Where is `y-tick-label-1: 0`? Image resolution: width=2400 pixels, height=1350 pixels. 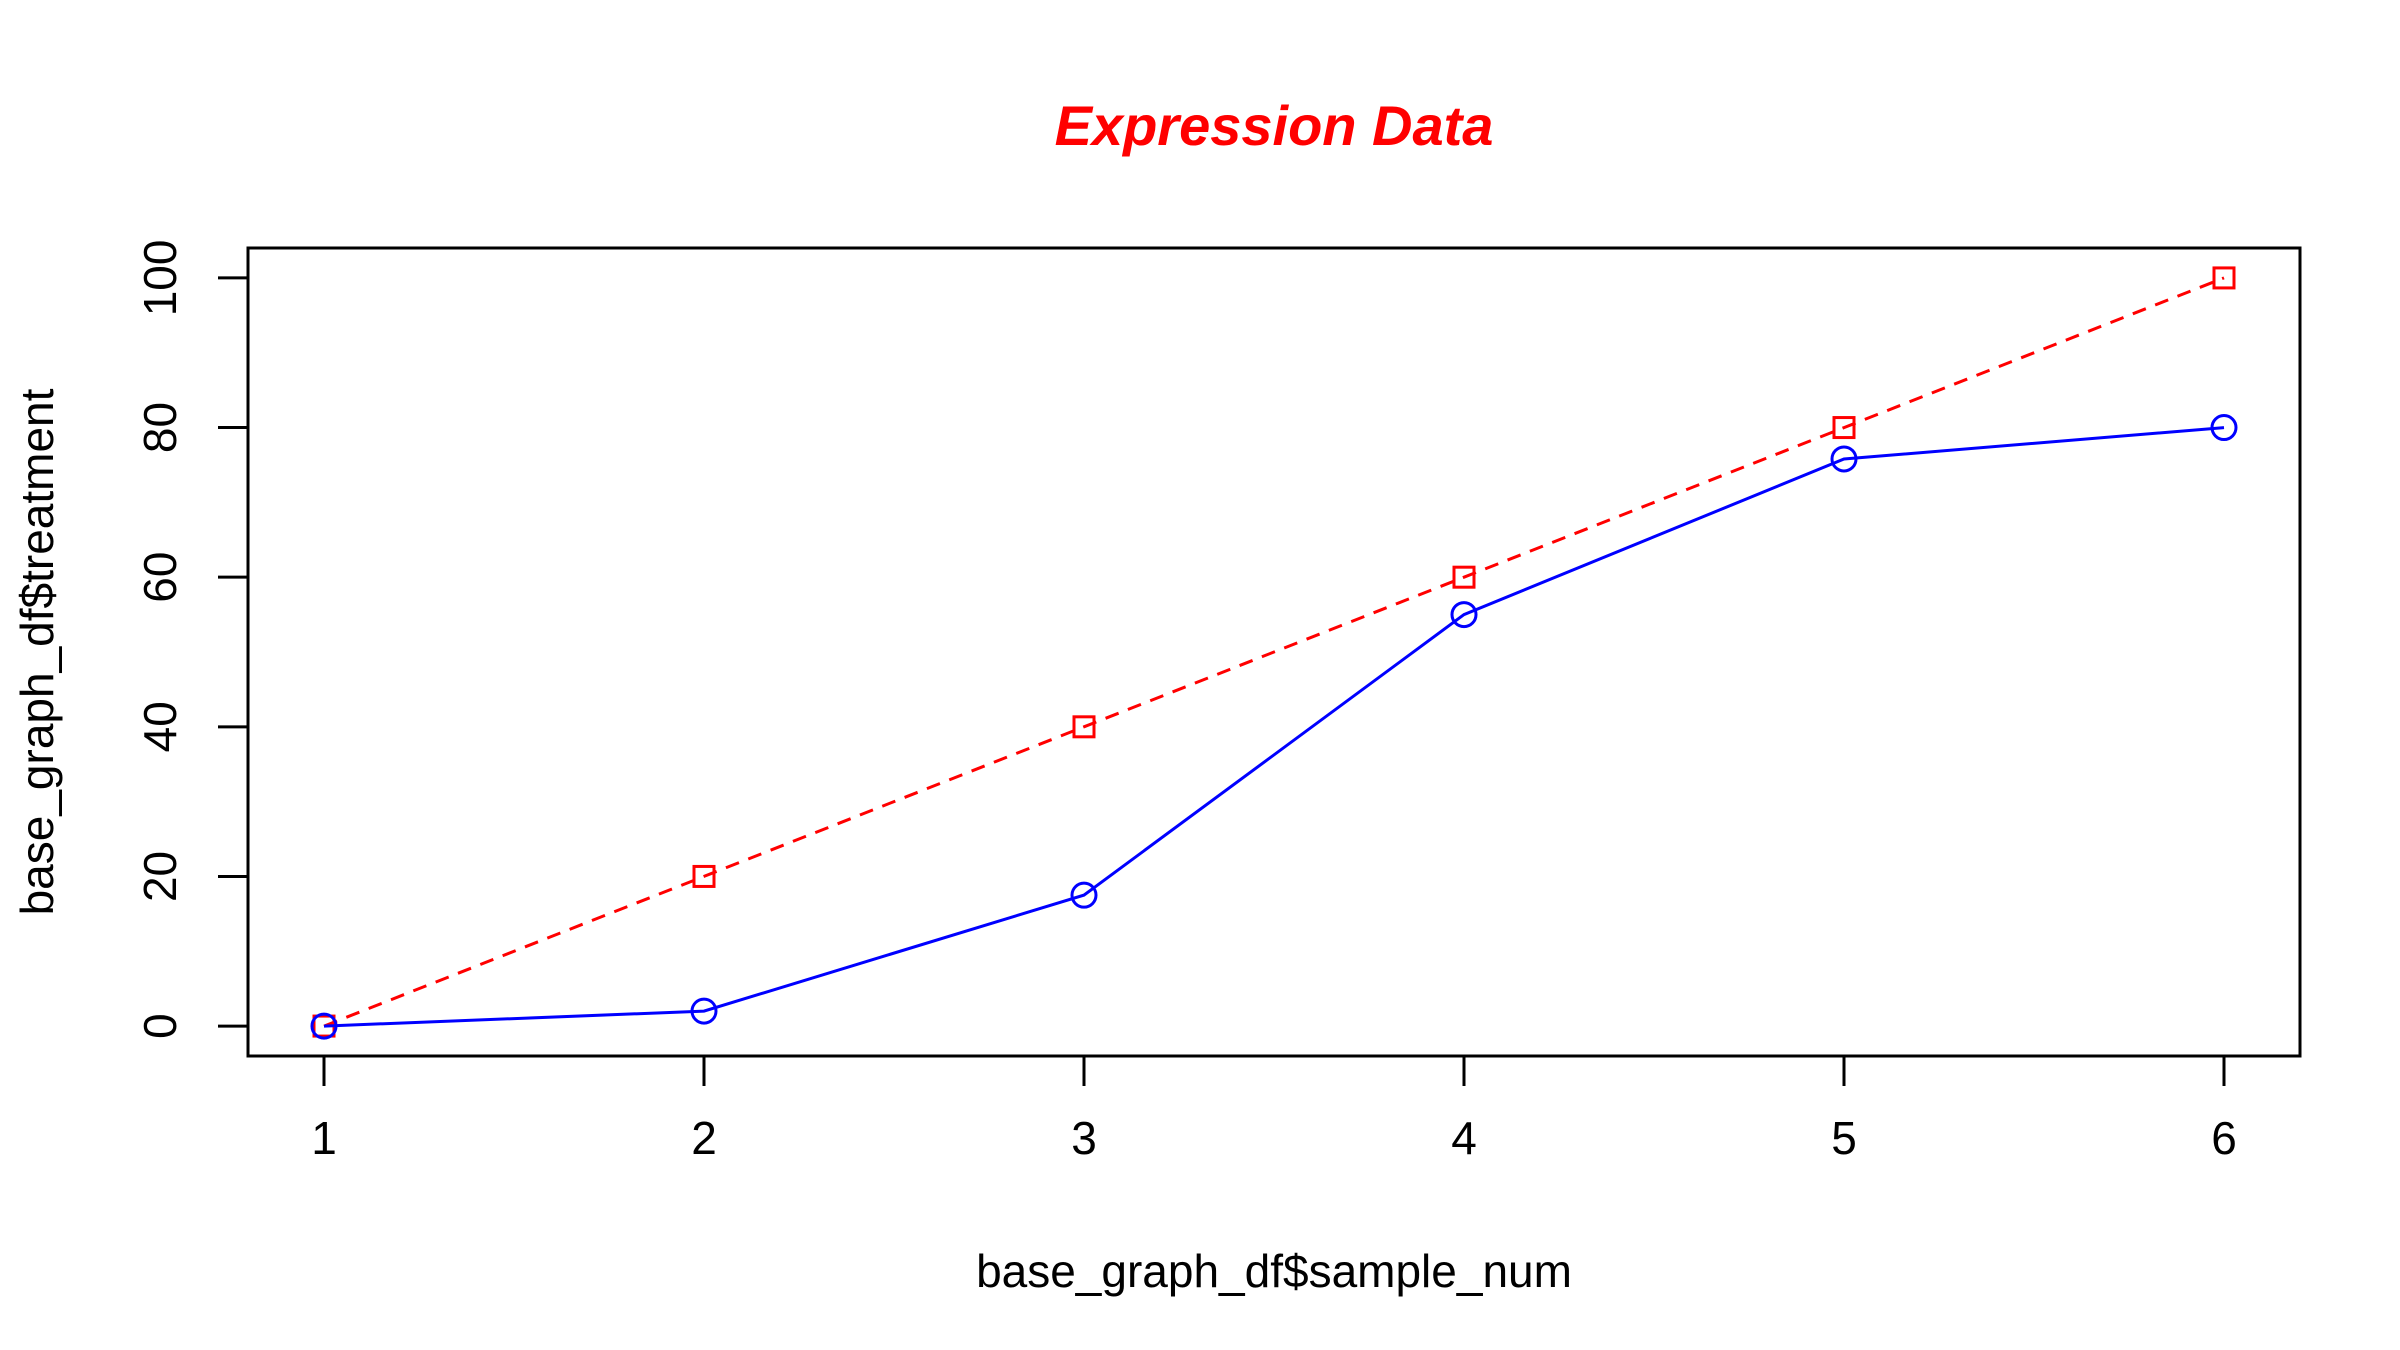
y-tick-label-1: 0 is located at coordinates (160, 1026).